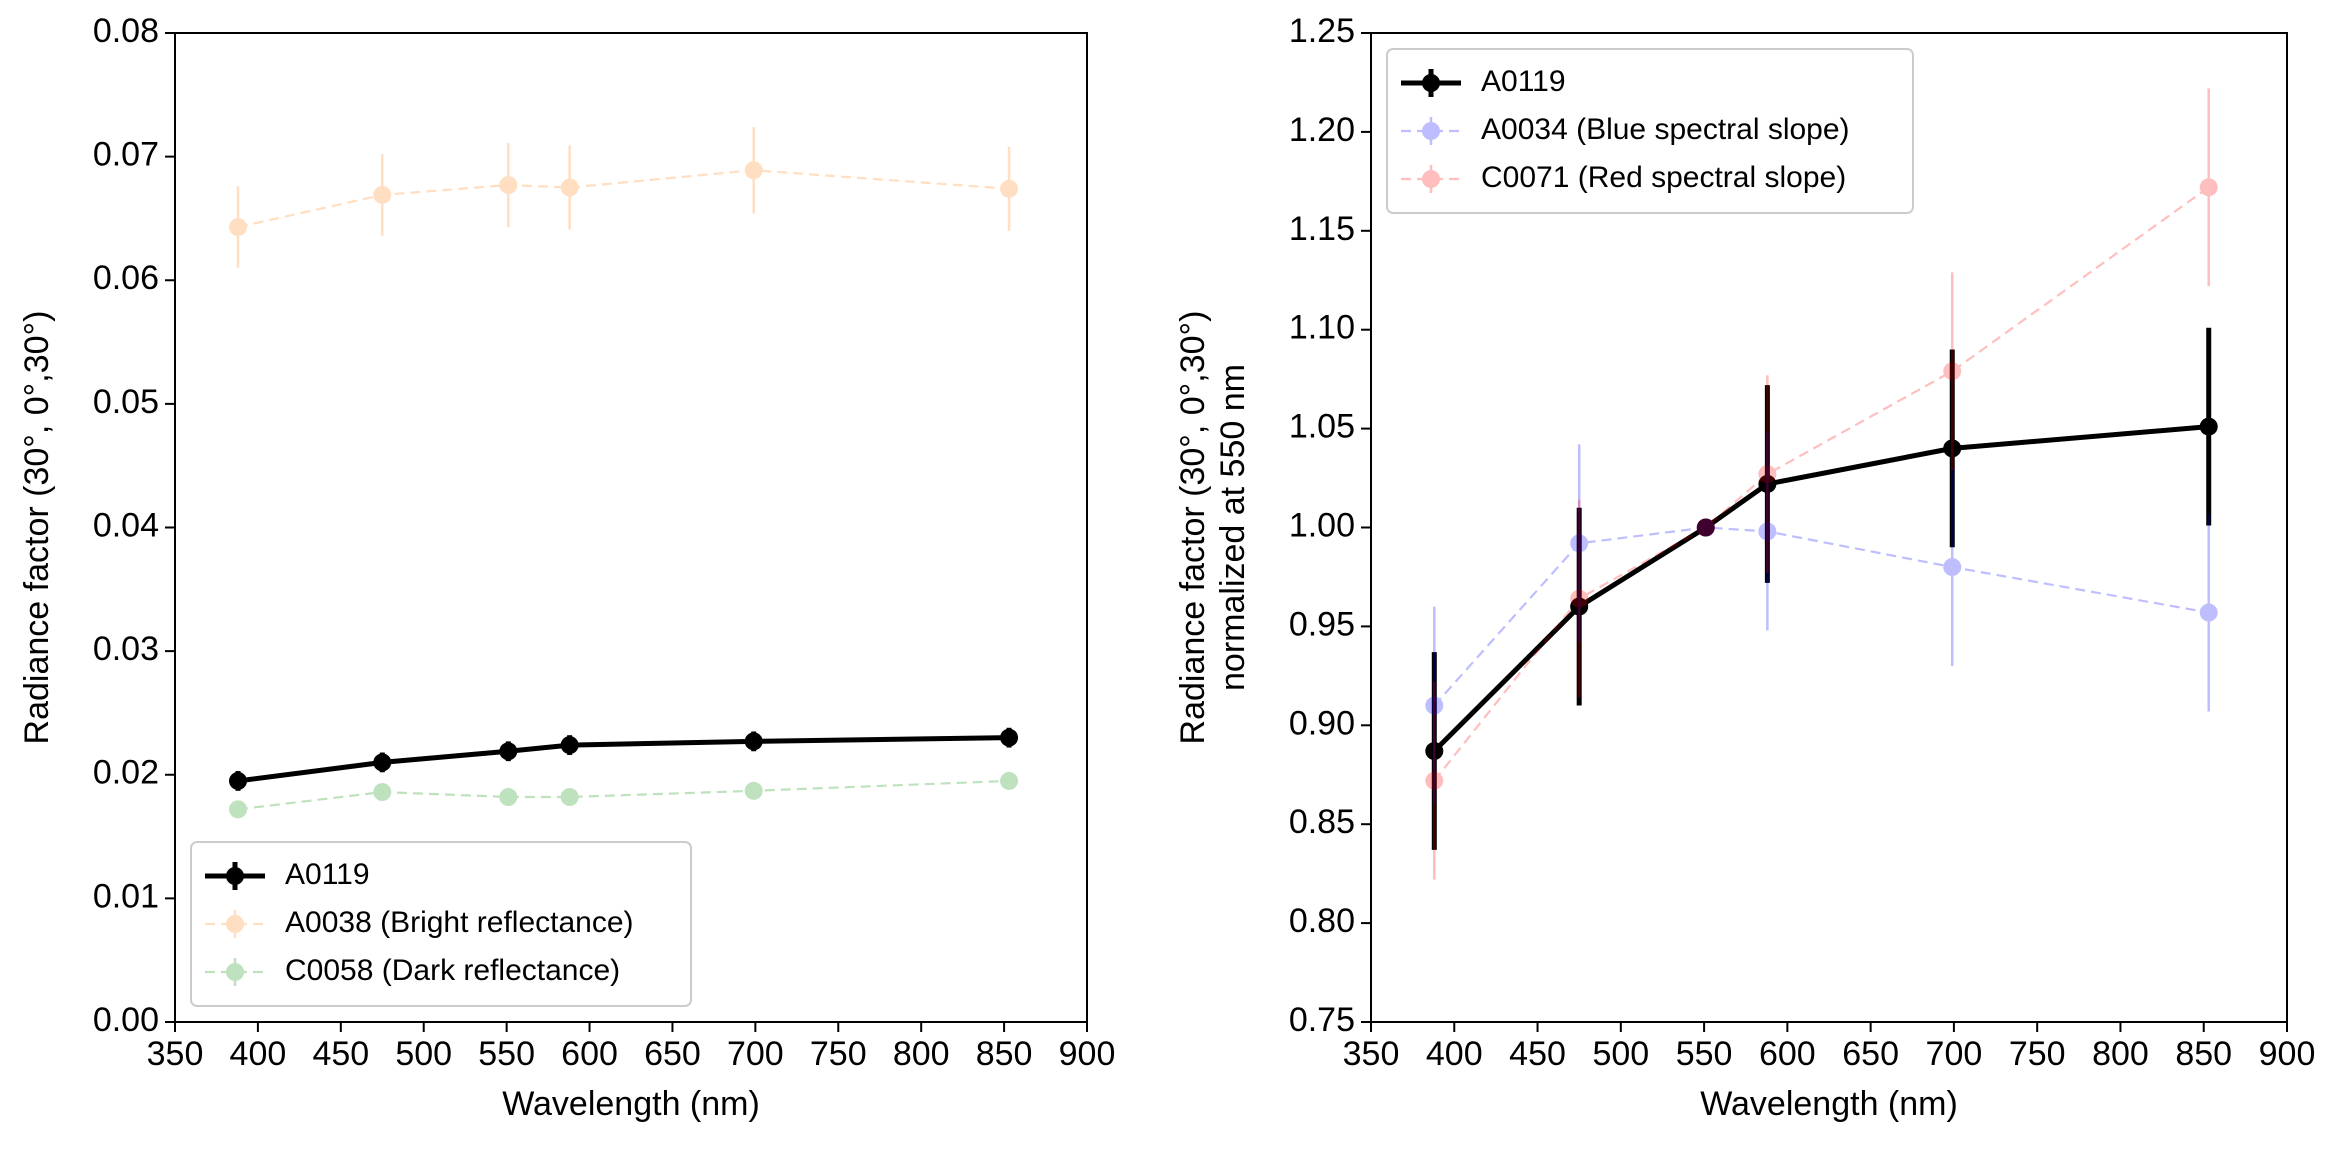 Image resolution: width=2342 pixels, height=1149 pixels. Describe the element at coordinates (423, 1054) in the screenshot. I see `x-tick-label: 500` at that location.